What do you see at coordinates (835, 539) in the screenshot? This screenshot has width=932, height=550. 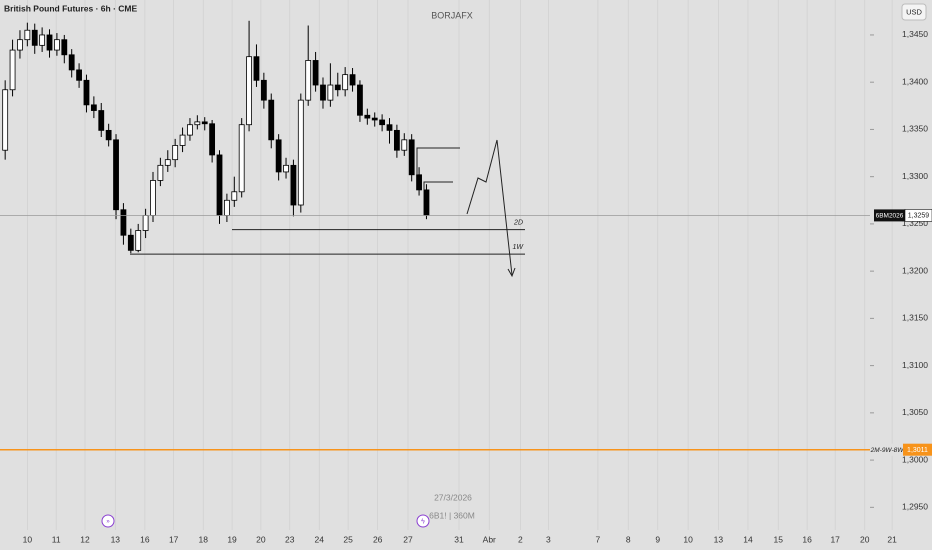 I see `x-tick-label: 17` at bounding box center [835, 539].